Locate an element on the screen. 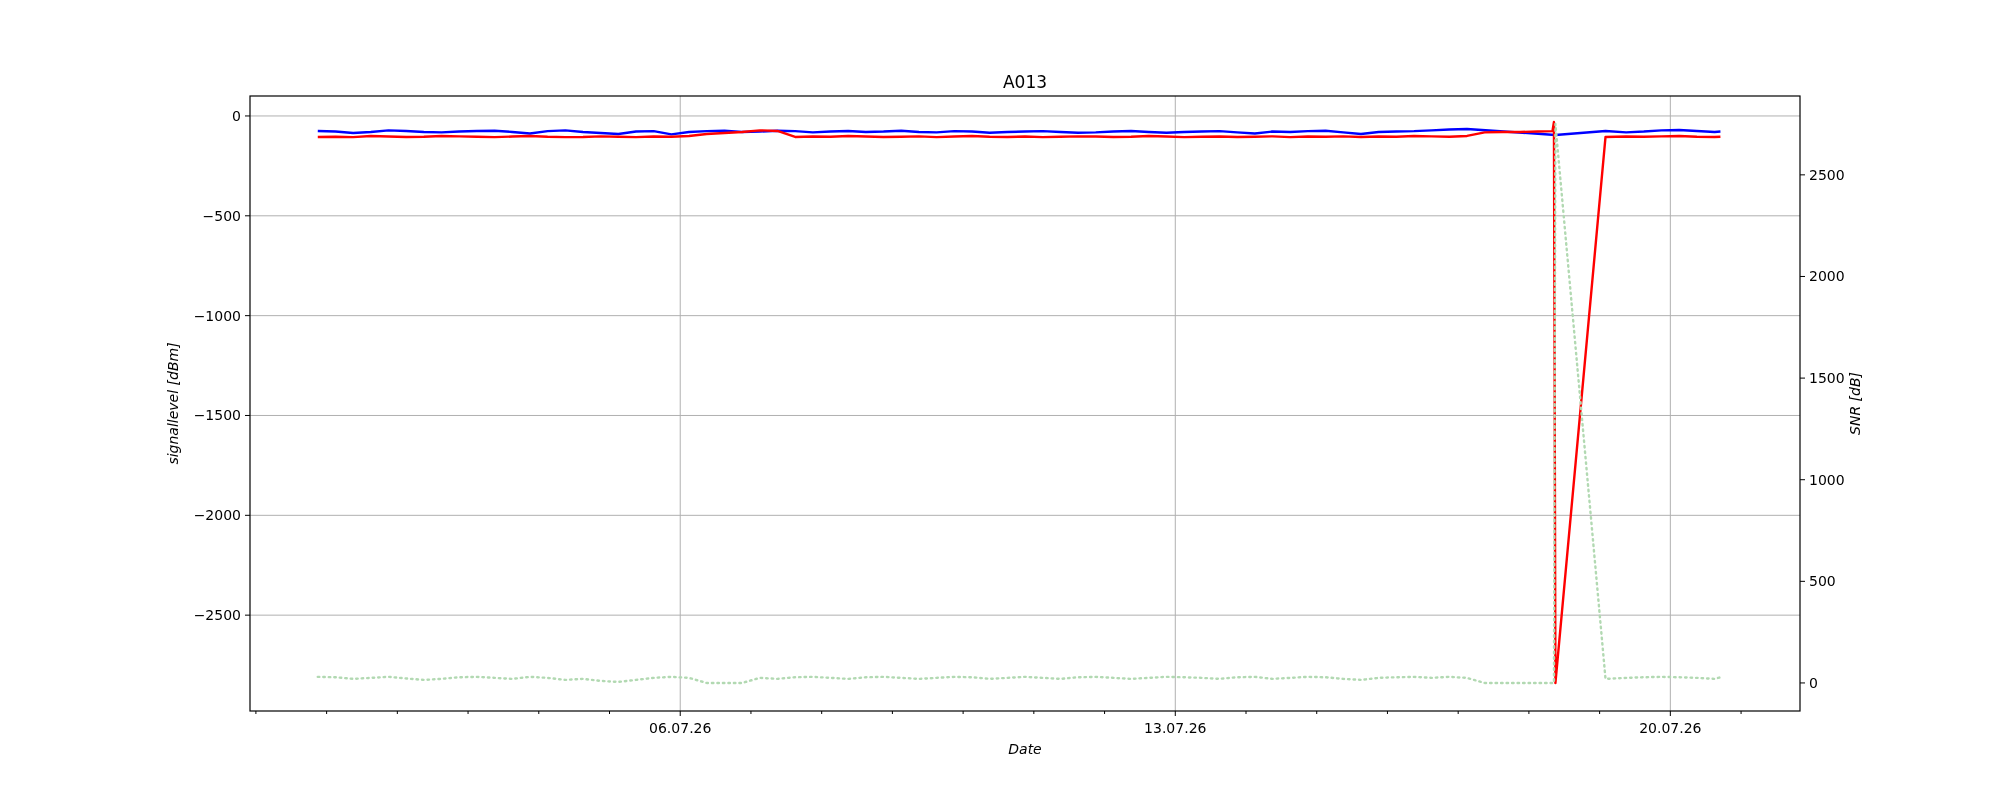  y2-tick-label: 2500 is located at coordinates (1827, 174).